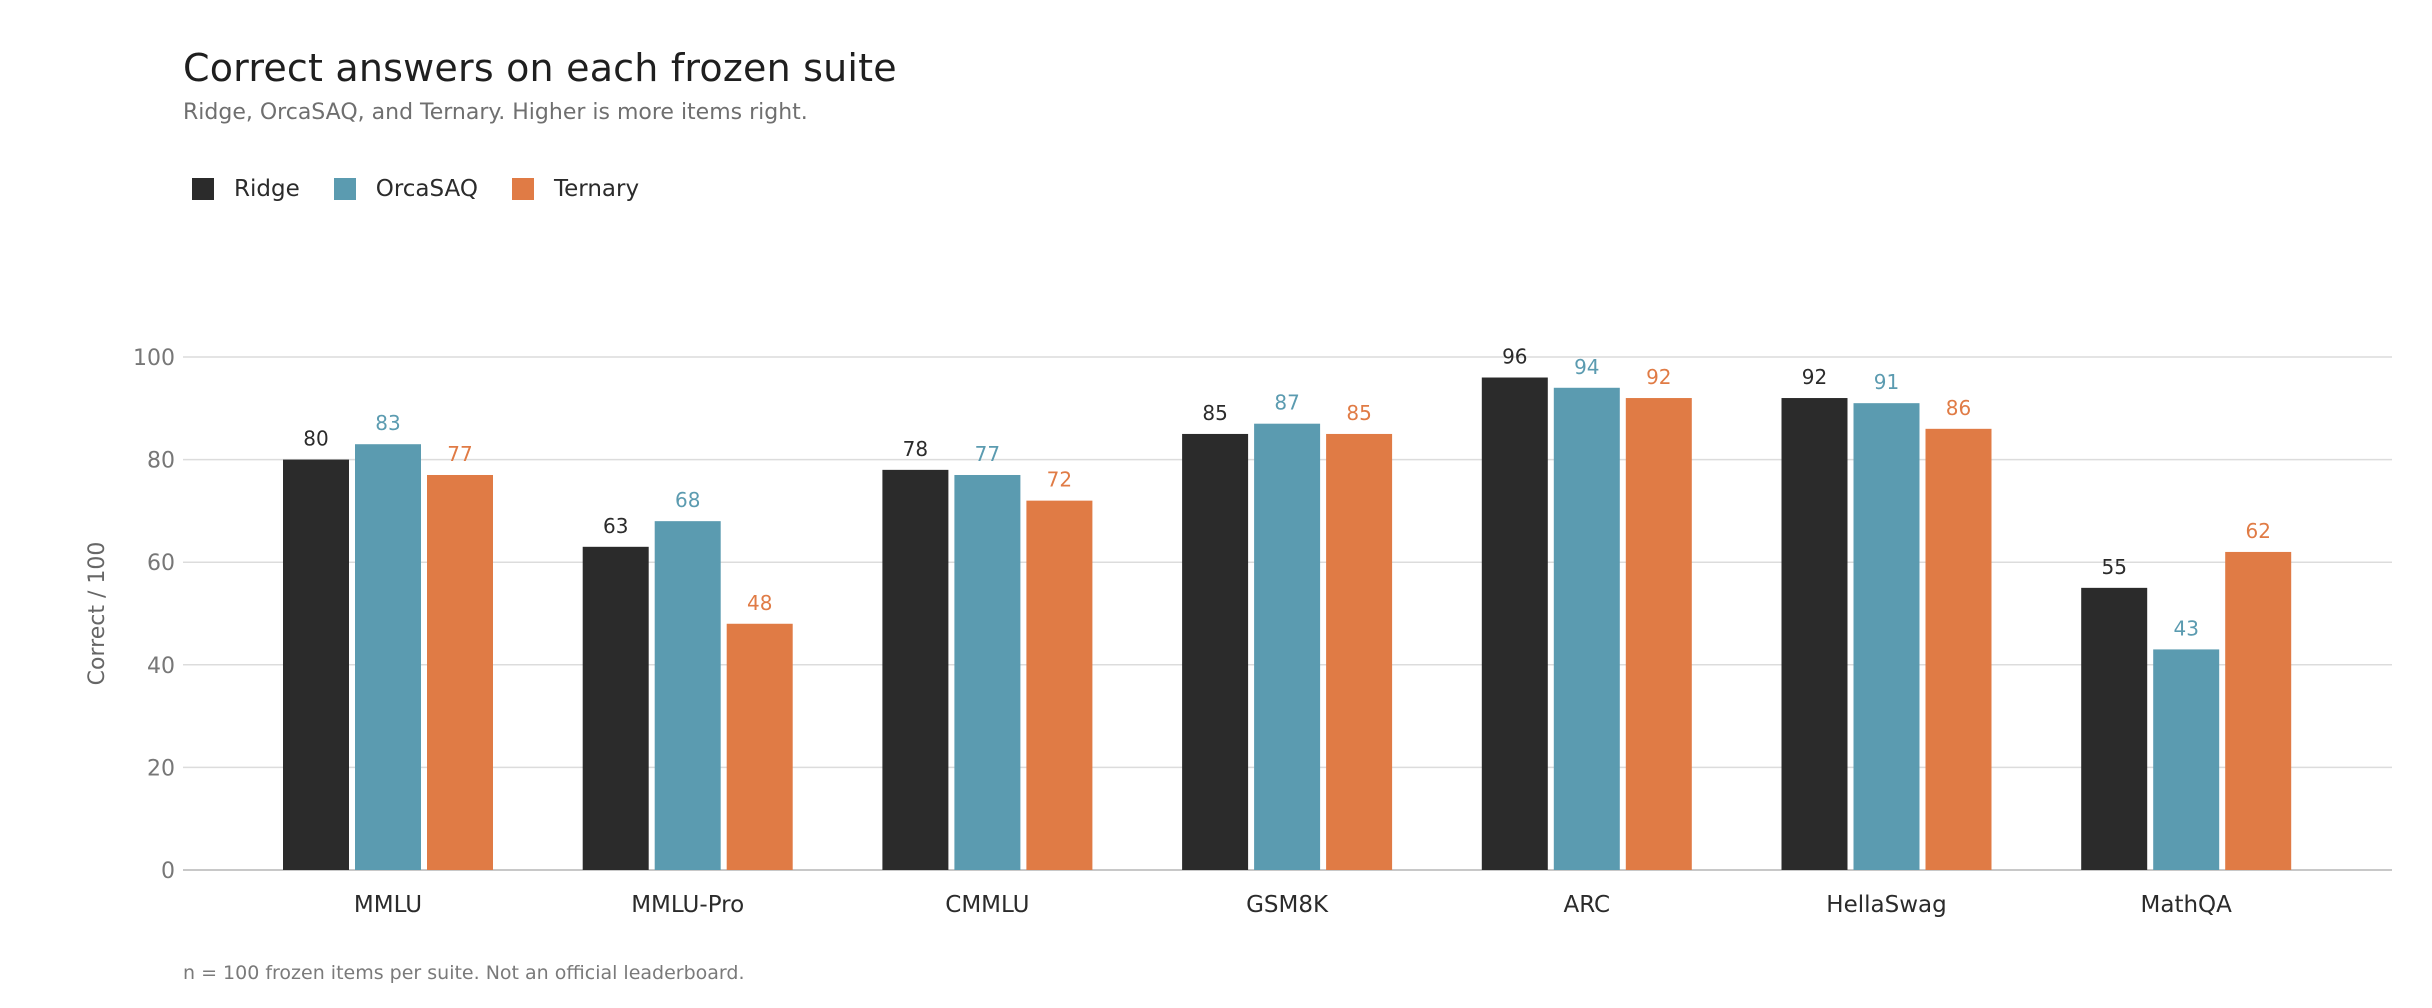 This screenshot has width=2432, height=1008. What do you see at coordinates (161, 563) in the screenshot?
I see `y-tick-label: 60` at bounding box center [161, 563].